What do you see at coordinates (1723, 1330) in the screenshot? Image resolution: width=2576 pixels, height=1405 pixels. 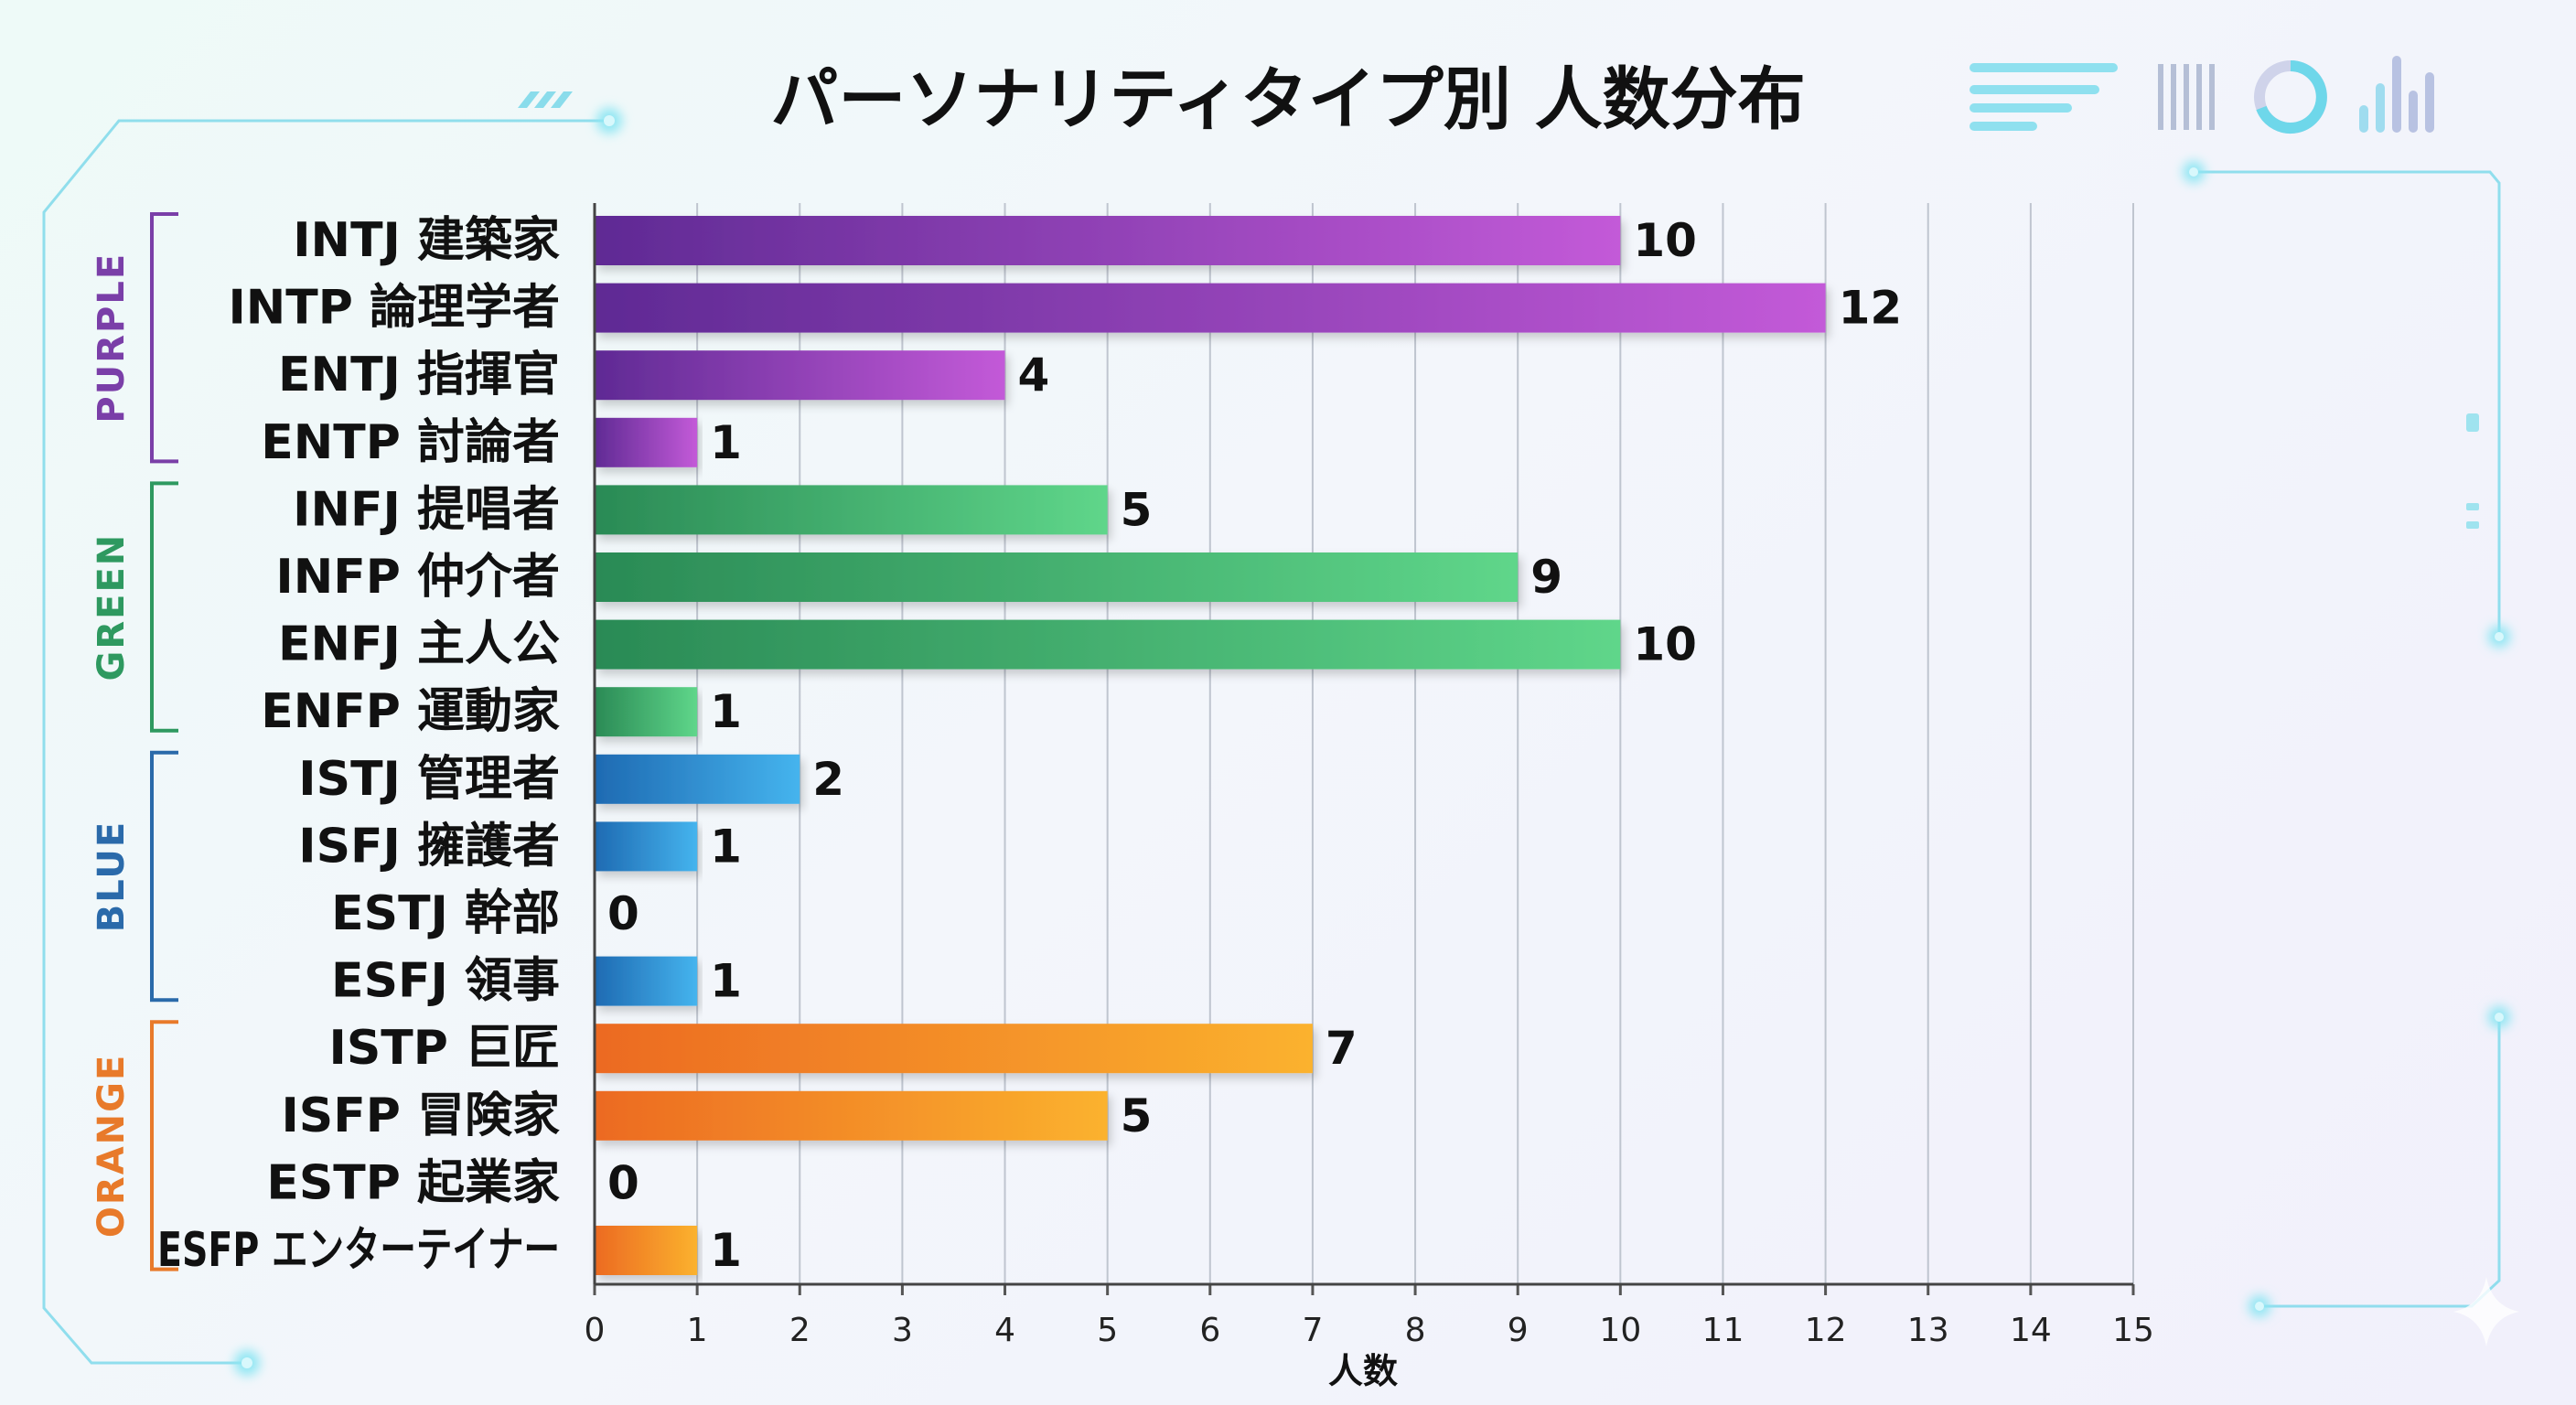 I see `x-tick-label: 11` at bounding box center [1723, 1330].